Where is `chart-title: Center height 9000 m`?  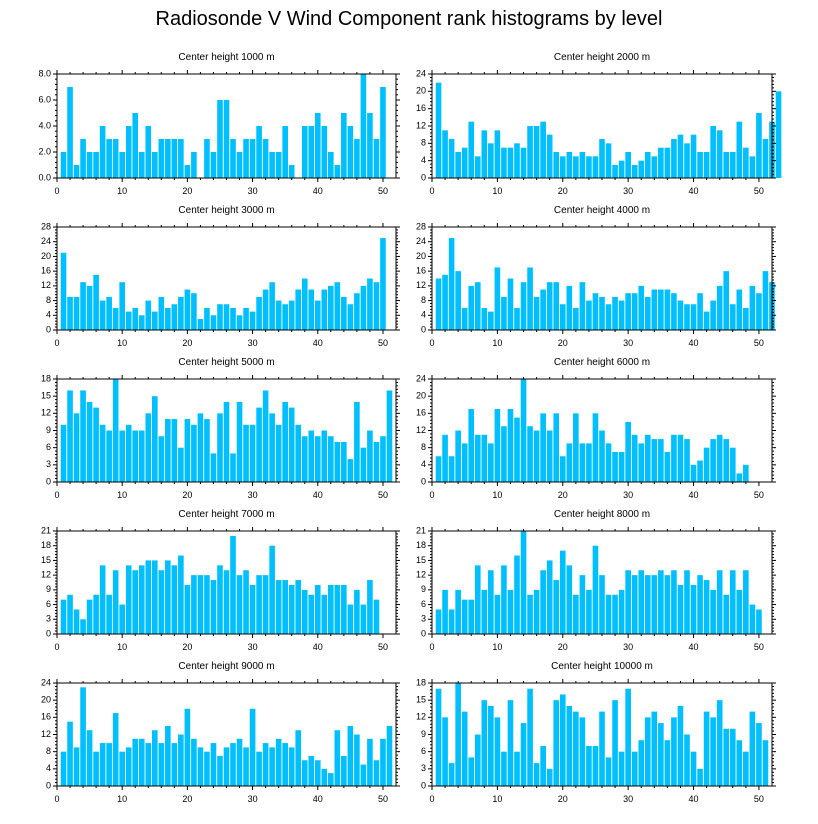 chart-title: Center height 9000 m is located at coordinates (226, 666).